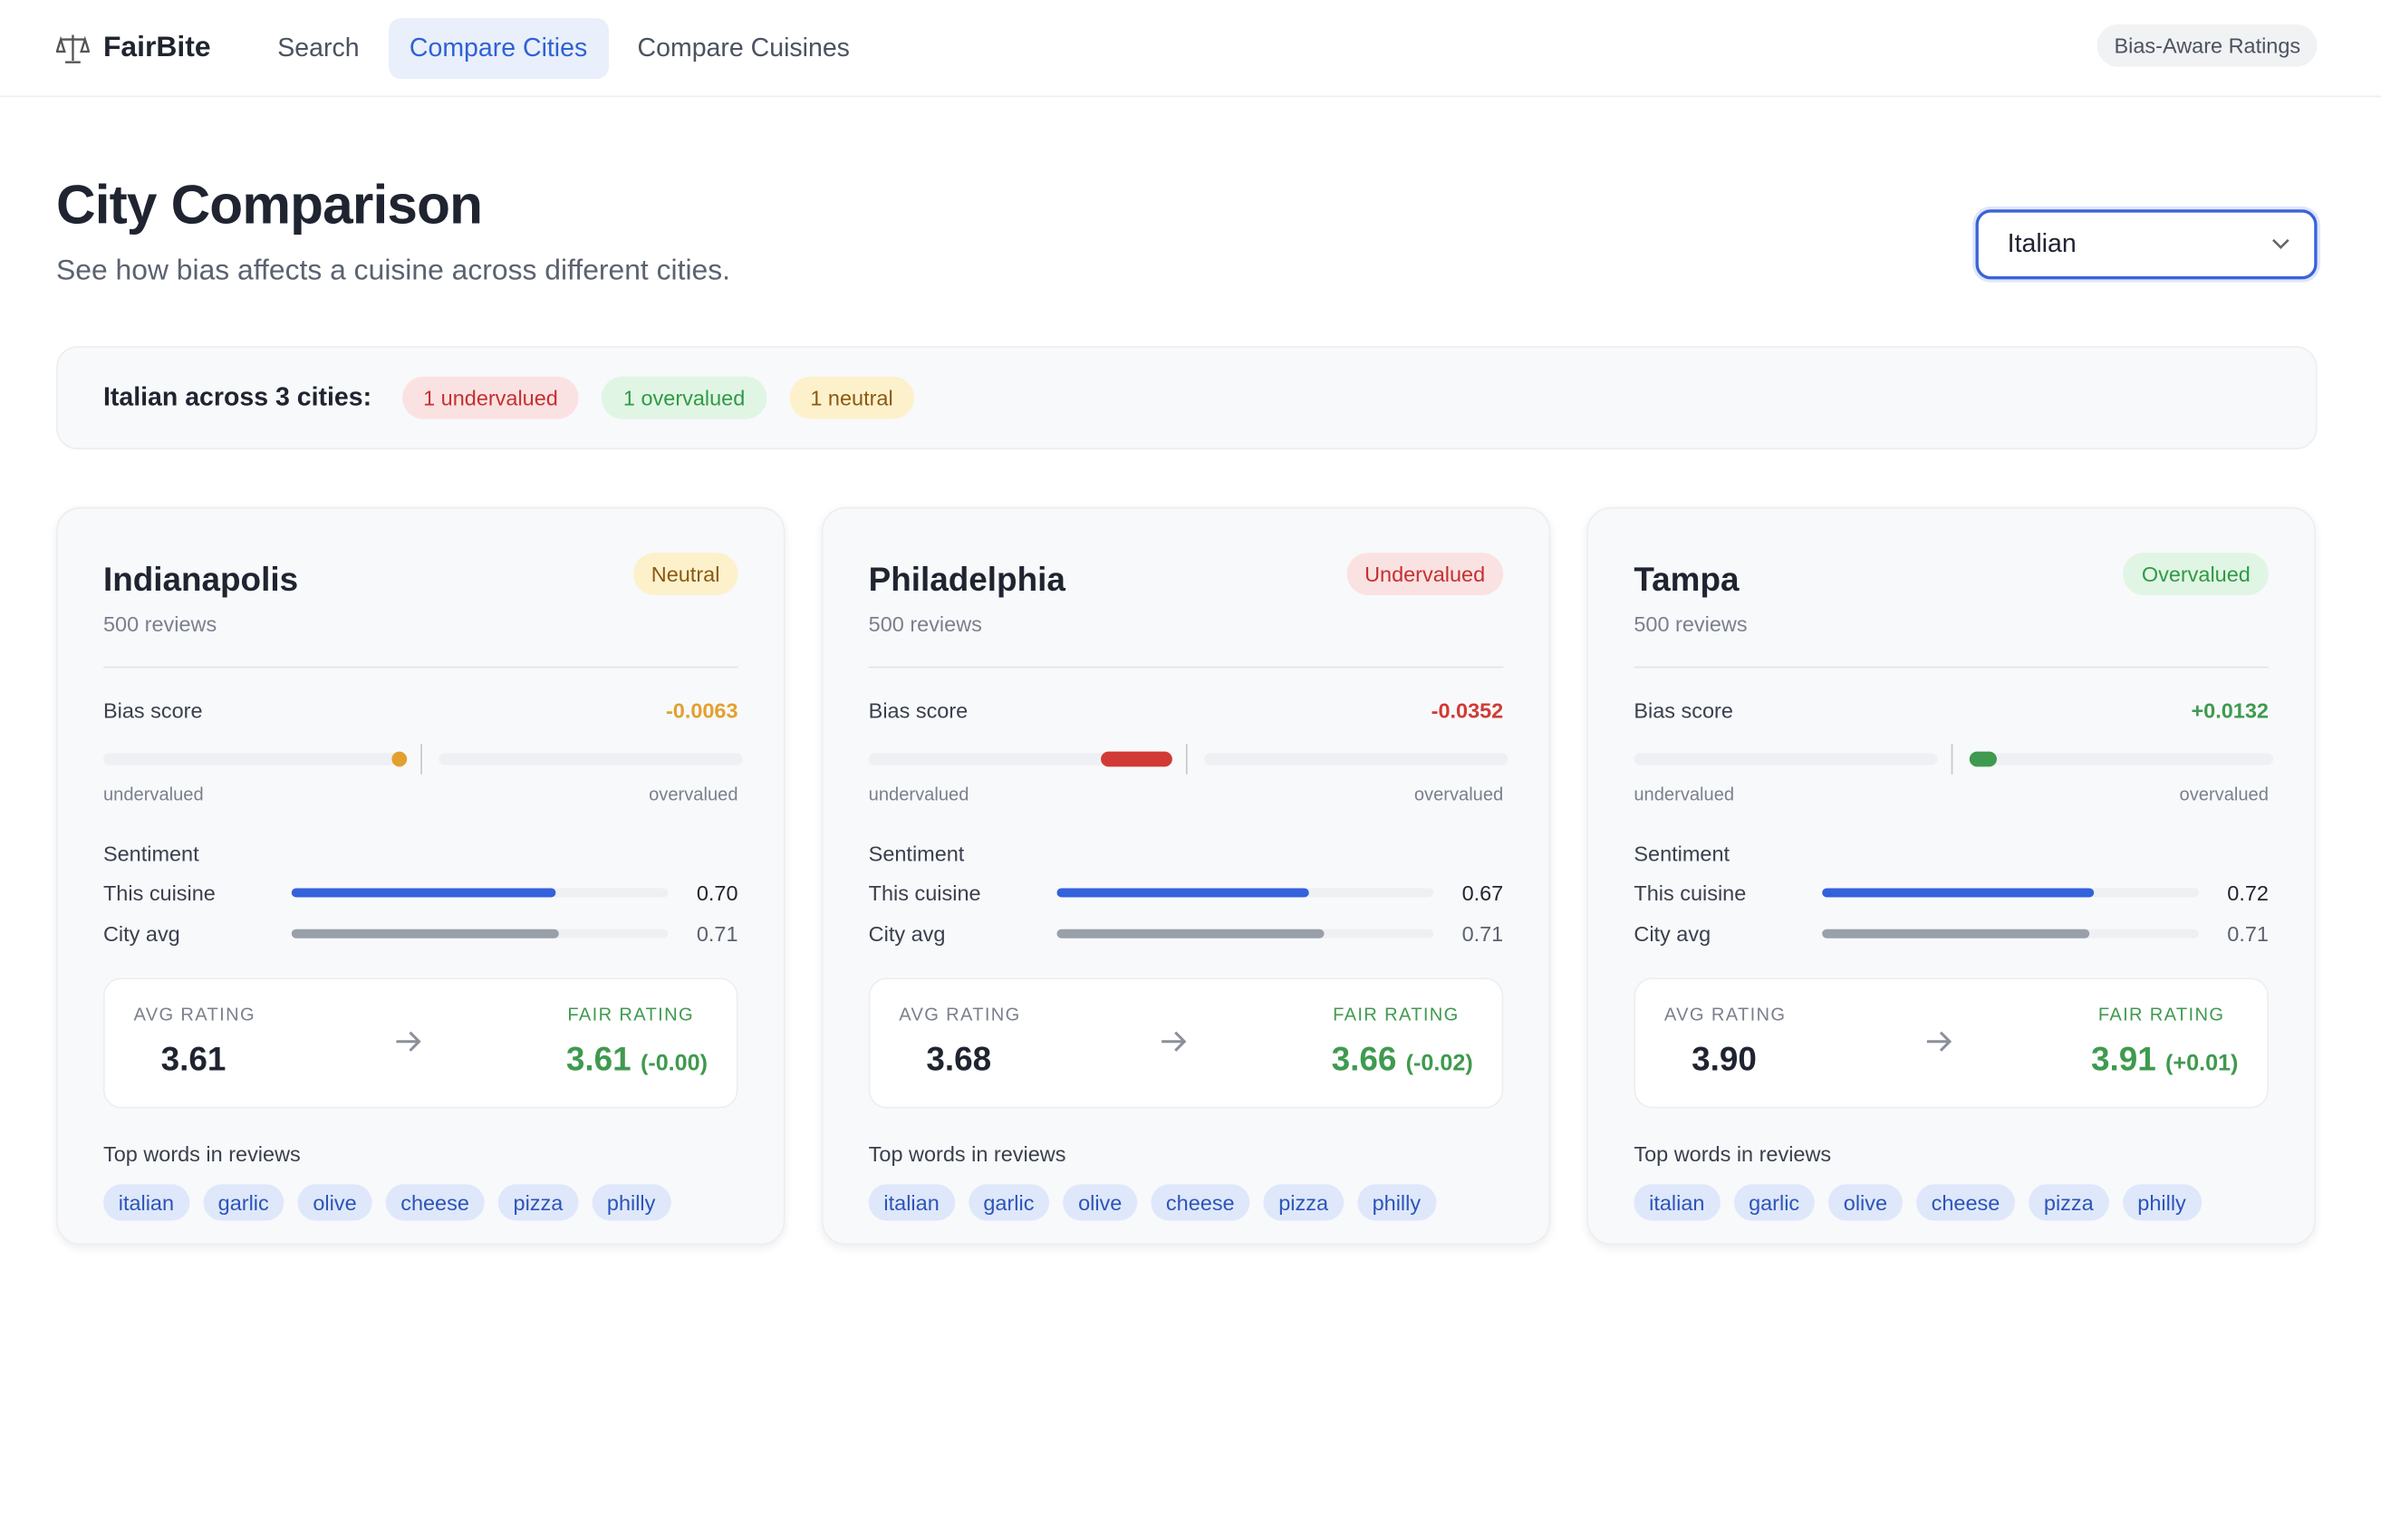  What do you see at coordinates (400, 759) in the screenshot?
I see `bias-bar` at bounding box center [400, 759].